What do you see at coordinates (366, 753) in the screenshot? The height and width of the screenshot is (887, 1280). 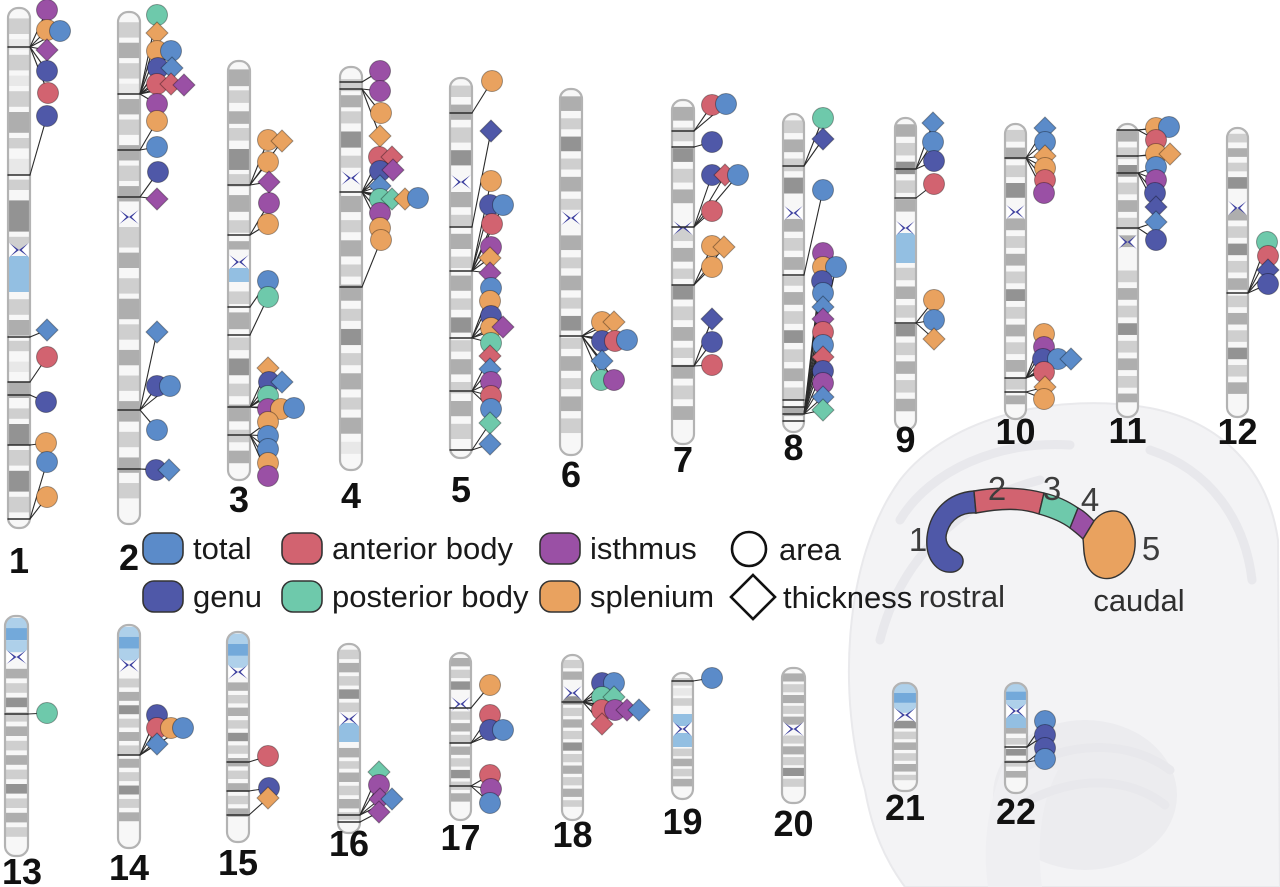 I see `chromosome-16: 16` at bounding box center [366, 753].